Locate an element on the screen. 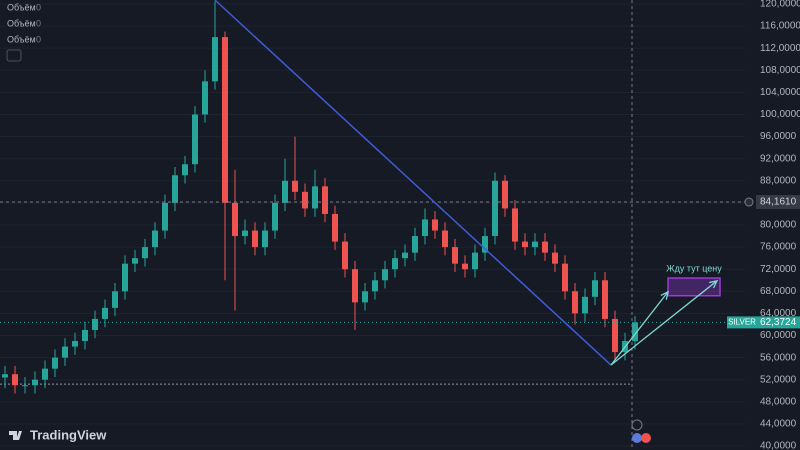 The image size is (800, 450). y-tick-label: 100,0000 is located at coordinates (780, 114).